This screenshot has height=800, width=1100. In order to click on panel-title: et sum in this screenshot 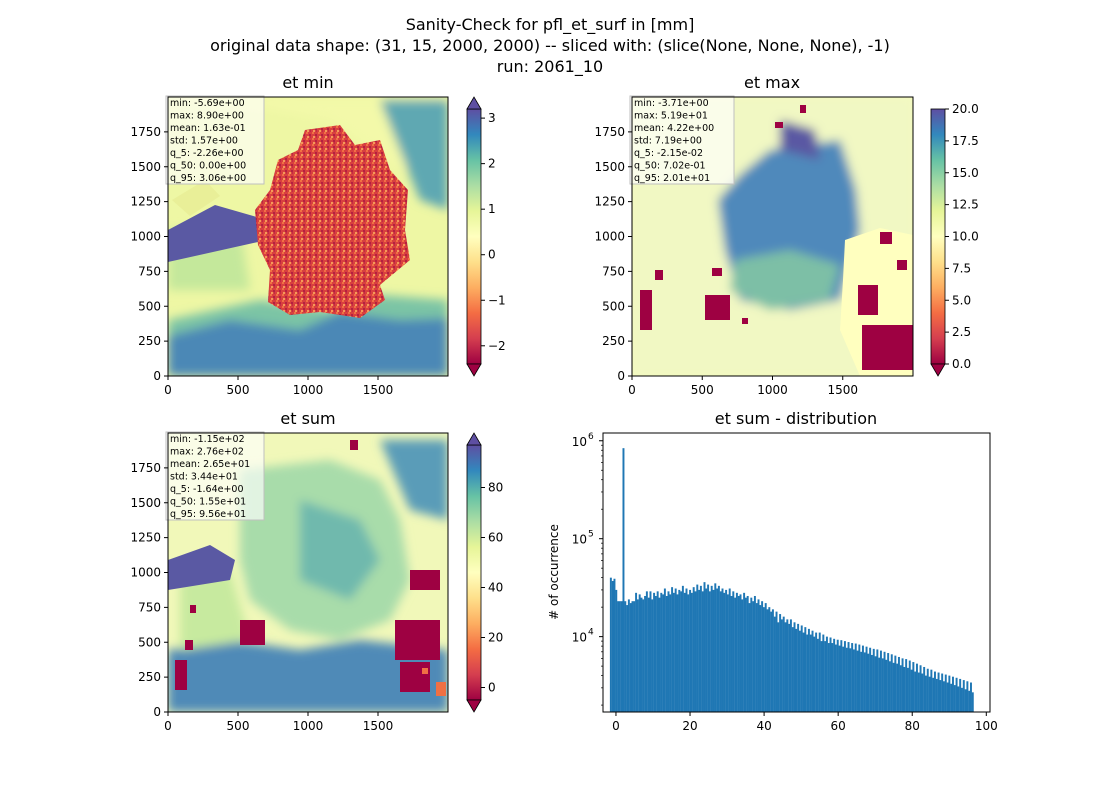, I will do `click(307, 418)`.